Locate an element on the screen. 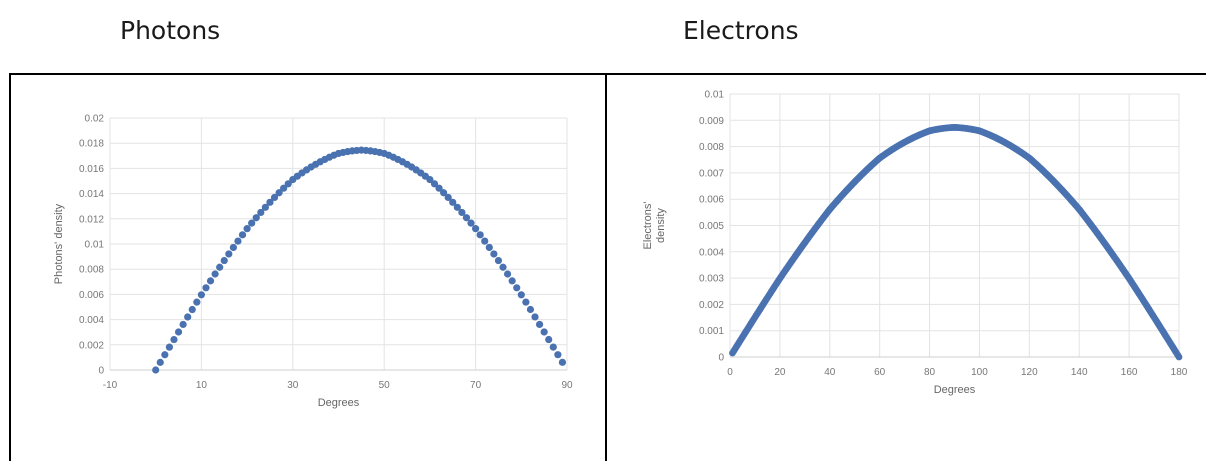  x-tick-label: 10 is located at coordinates (202, 385).